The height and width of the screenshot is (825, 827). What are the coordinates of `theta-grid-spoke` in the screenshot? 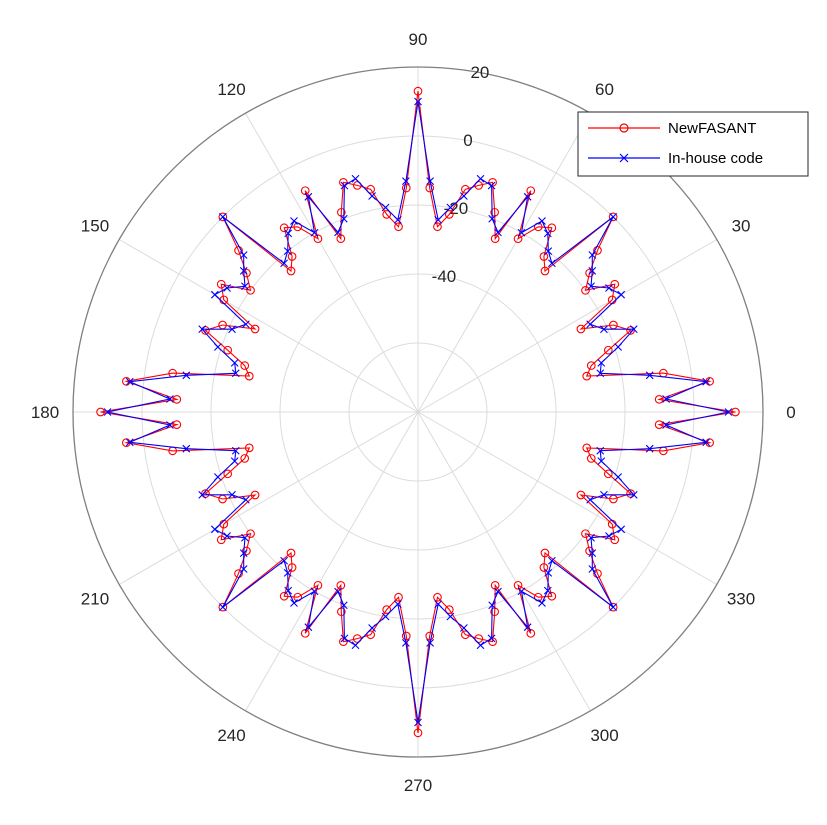 It's located at (504, 262).